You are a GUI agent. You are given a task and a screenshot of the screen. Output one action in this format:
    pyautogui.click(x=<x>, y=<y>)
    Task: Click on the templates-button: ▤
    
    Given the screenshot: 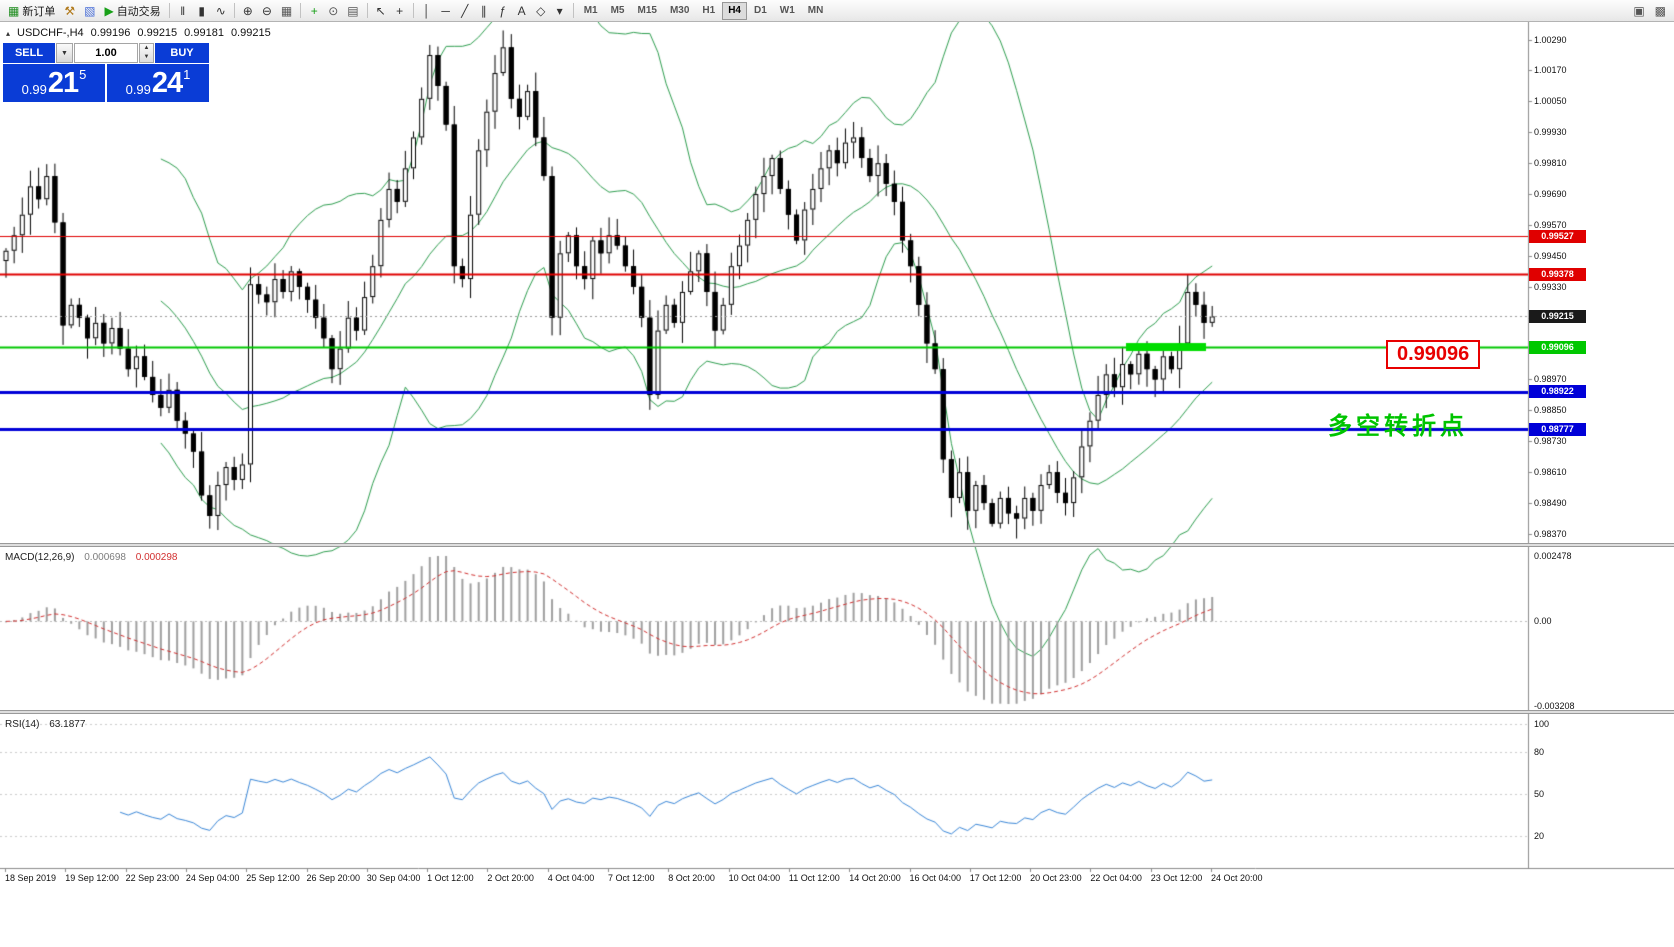 What is the action you would take?
    pyautogui.click(x=352, y=11)
    